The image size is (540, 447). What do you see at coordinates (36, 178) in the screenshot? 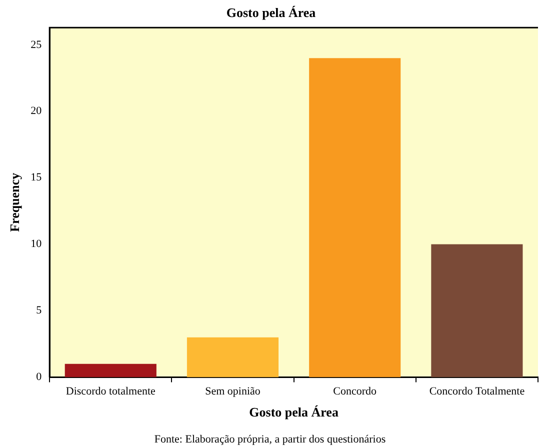
I see `y-tick-label: 15` at bounding box center [36, 178].